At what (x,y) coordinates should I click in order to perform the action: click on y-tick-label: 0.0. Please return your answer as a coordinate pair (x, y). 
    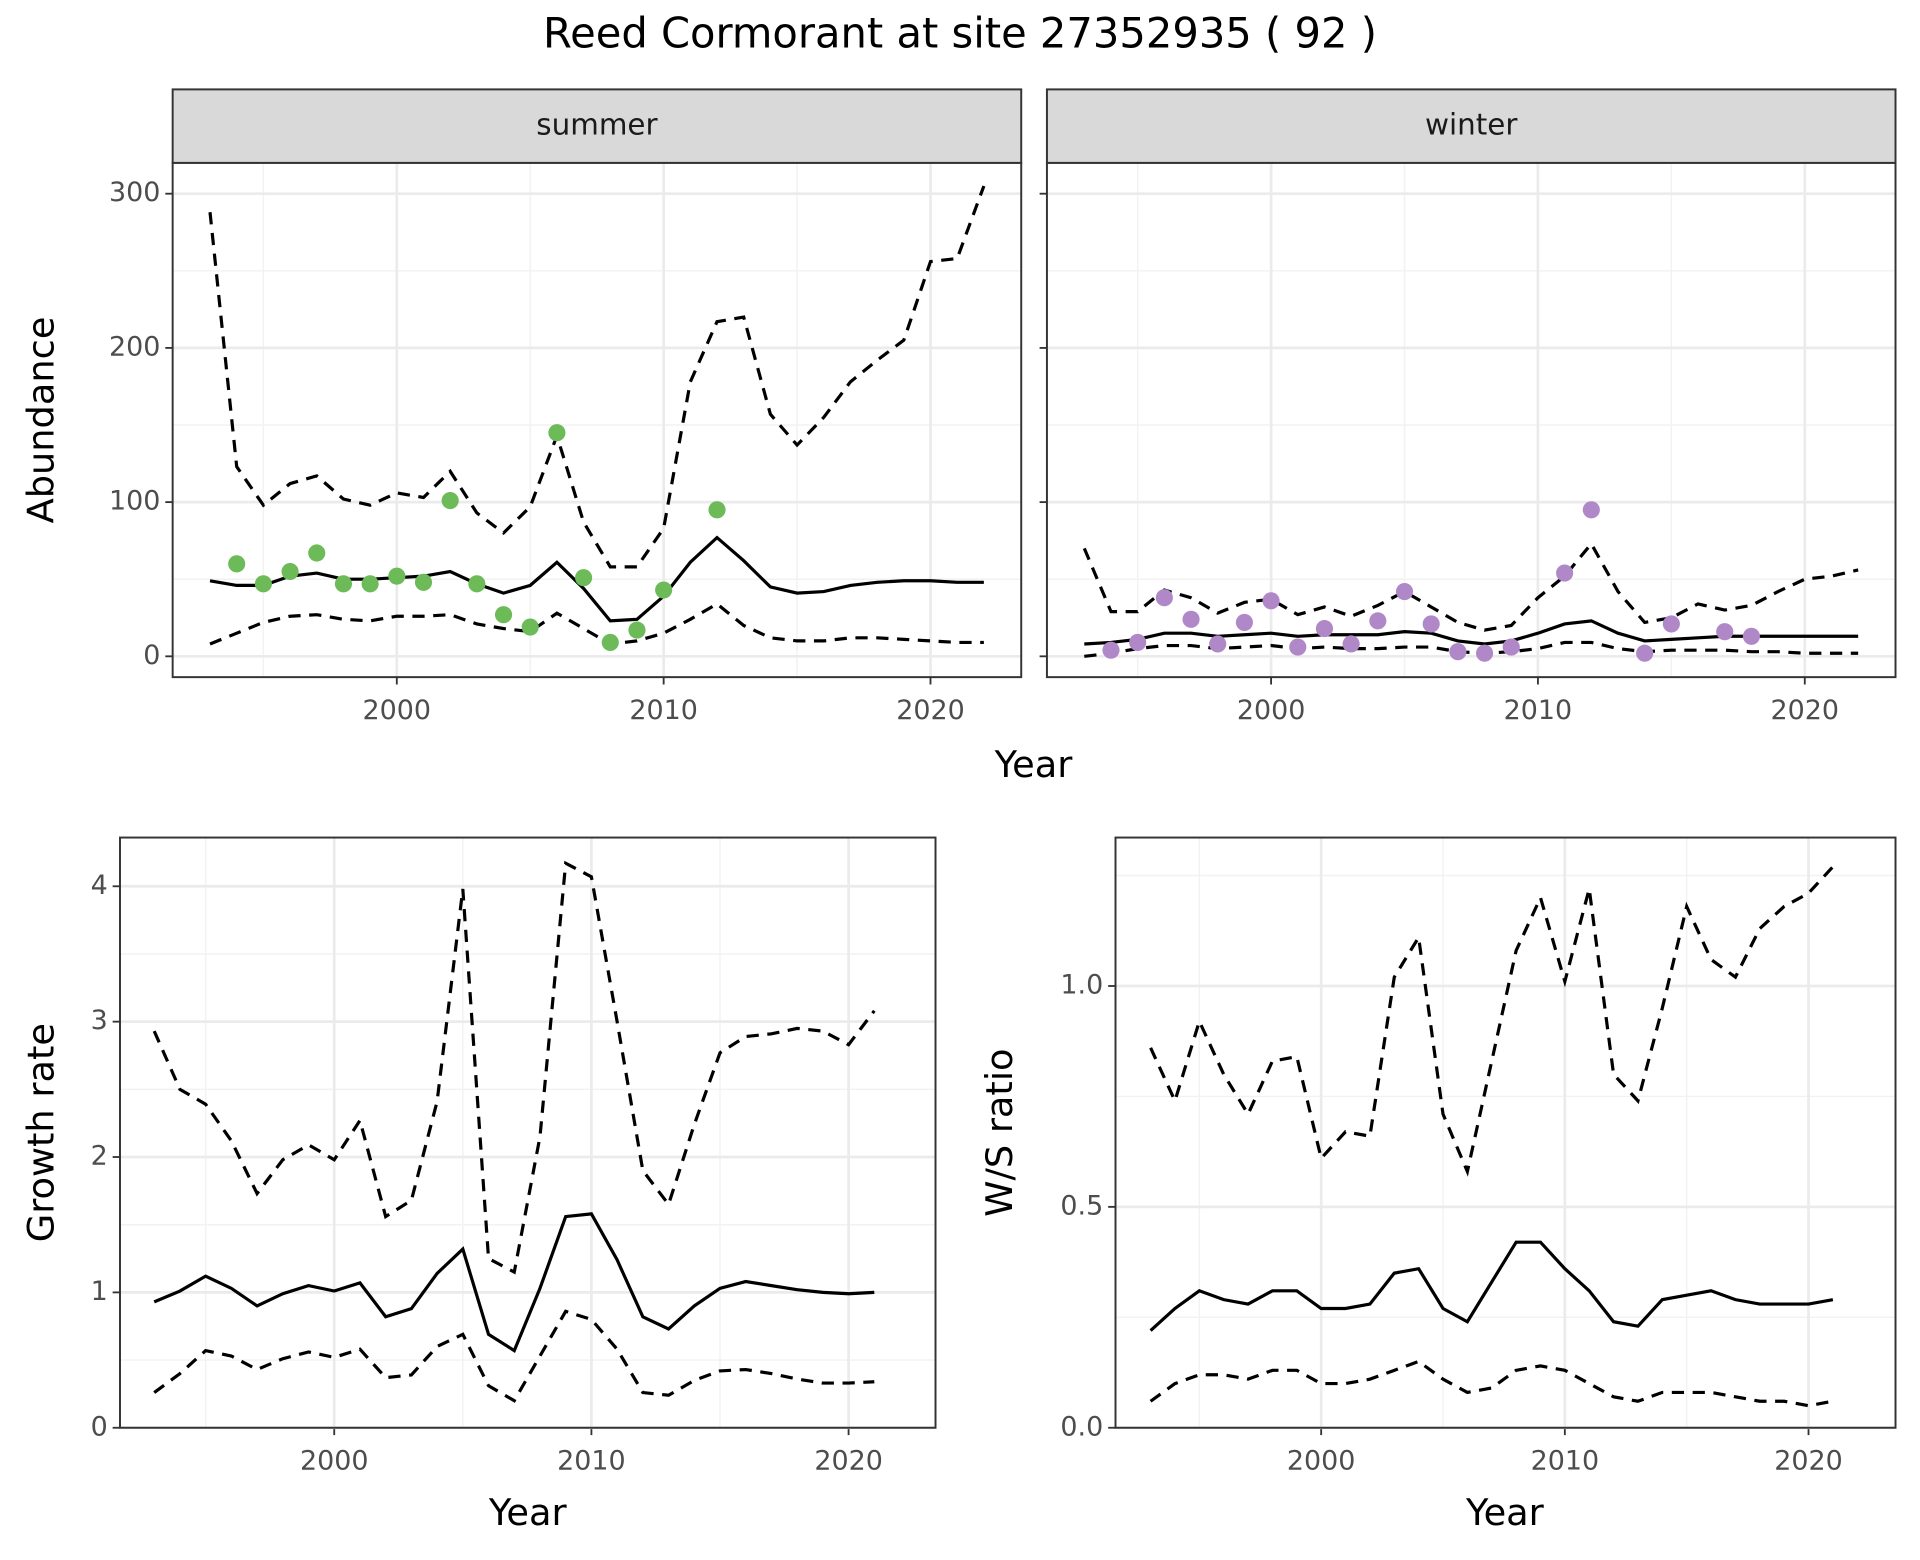
    Looking at the image, I should click on (1081, 1426).